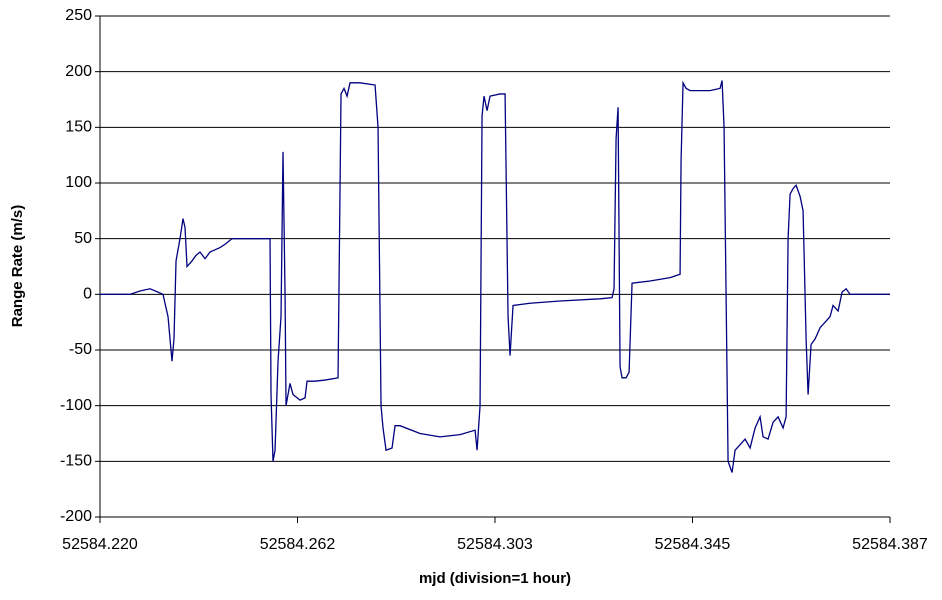 This screenshot has width=942, height=600. What do you see at coordinates (298, 544) in the screenshot?
I see `x-tick-label: 52584.262` at bounding box center [298, 544].